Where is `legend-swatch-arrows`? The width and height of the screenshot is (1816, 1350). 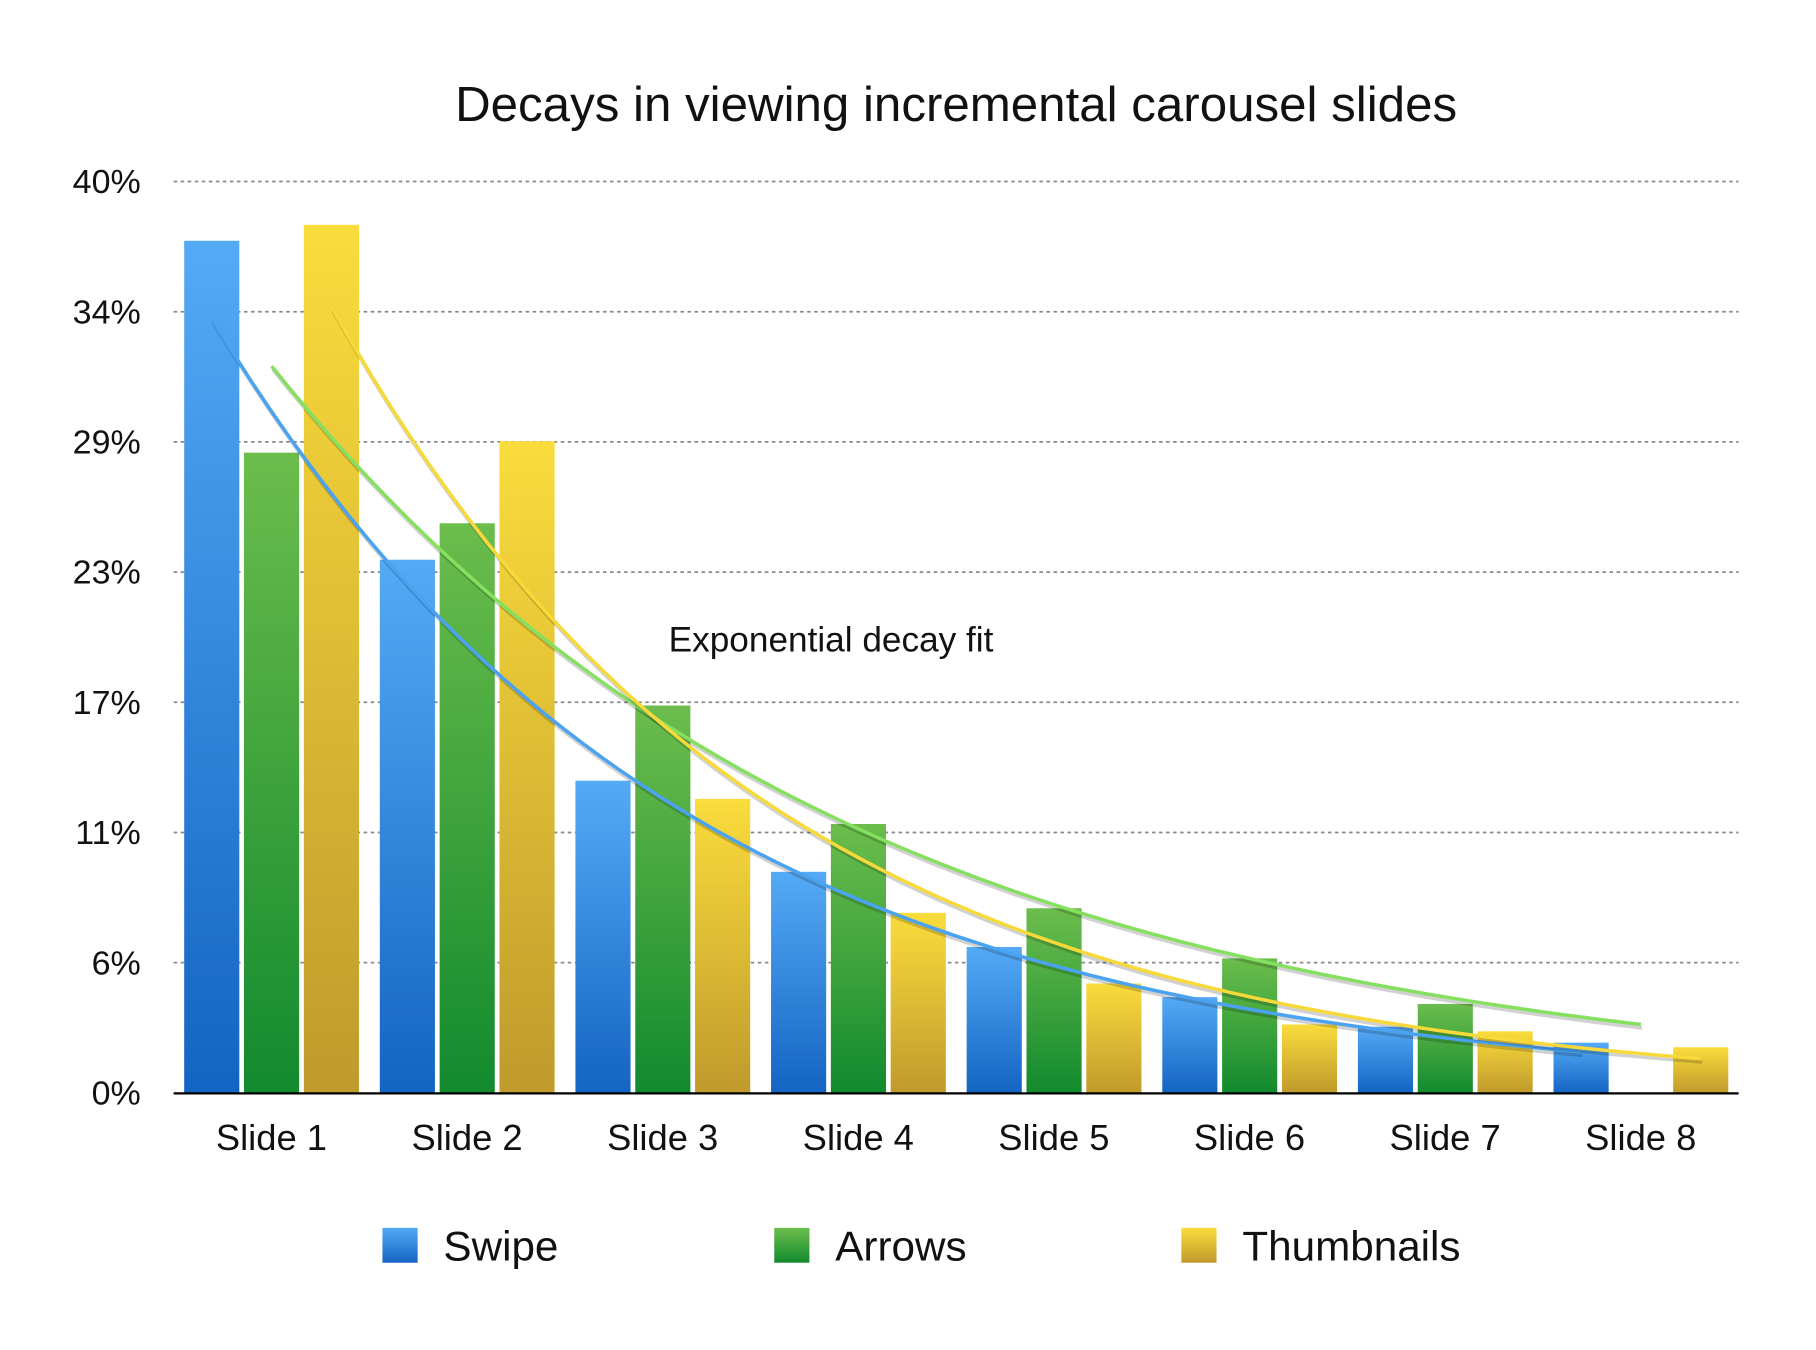
legend-swatch-arrows is located at coordinates (792, 1245).